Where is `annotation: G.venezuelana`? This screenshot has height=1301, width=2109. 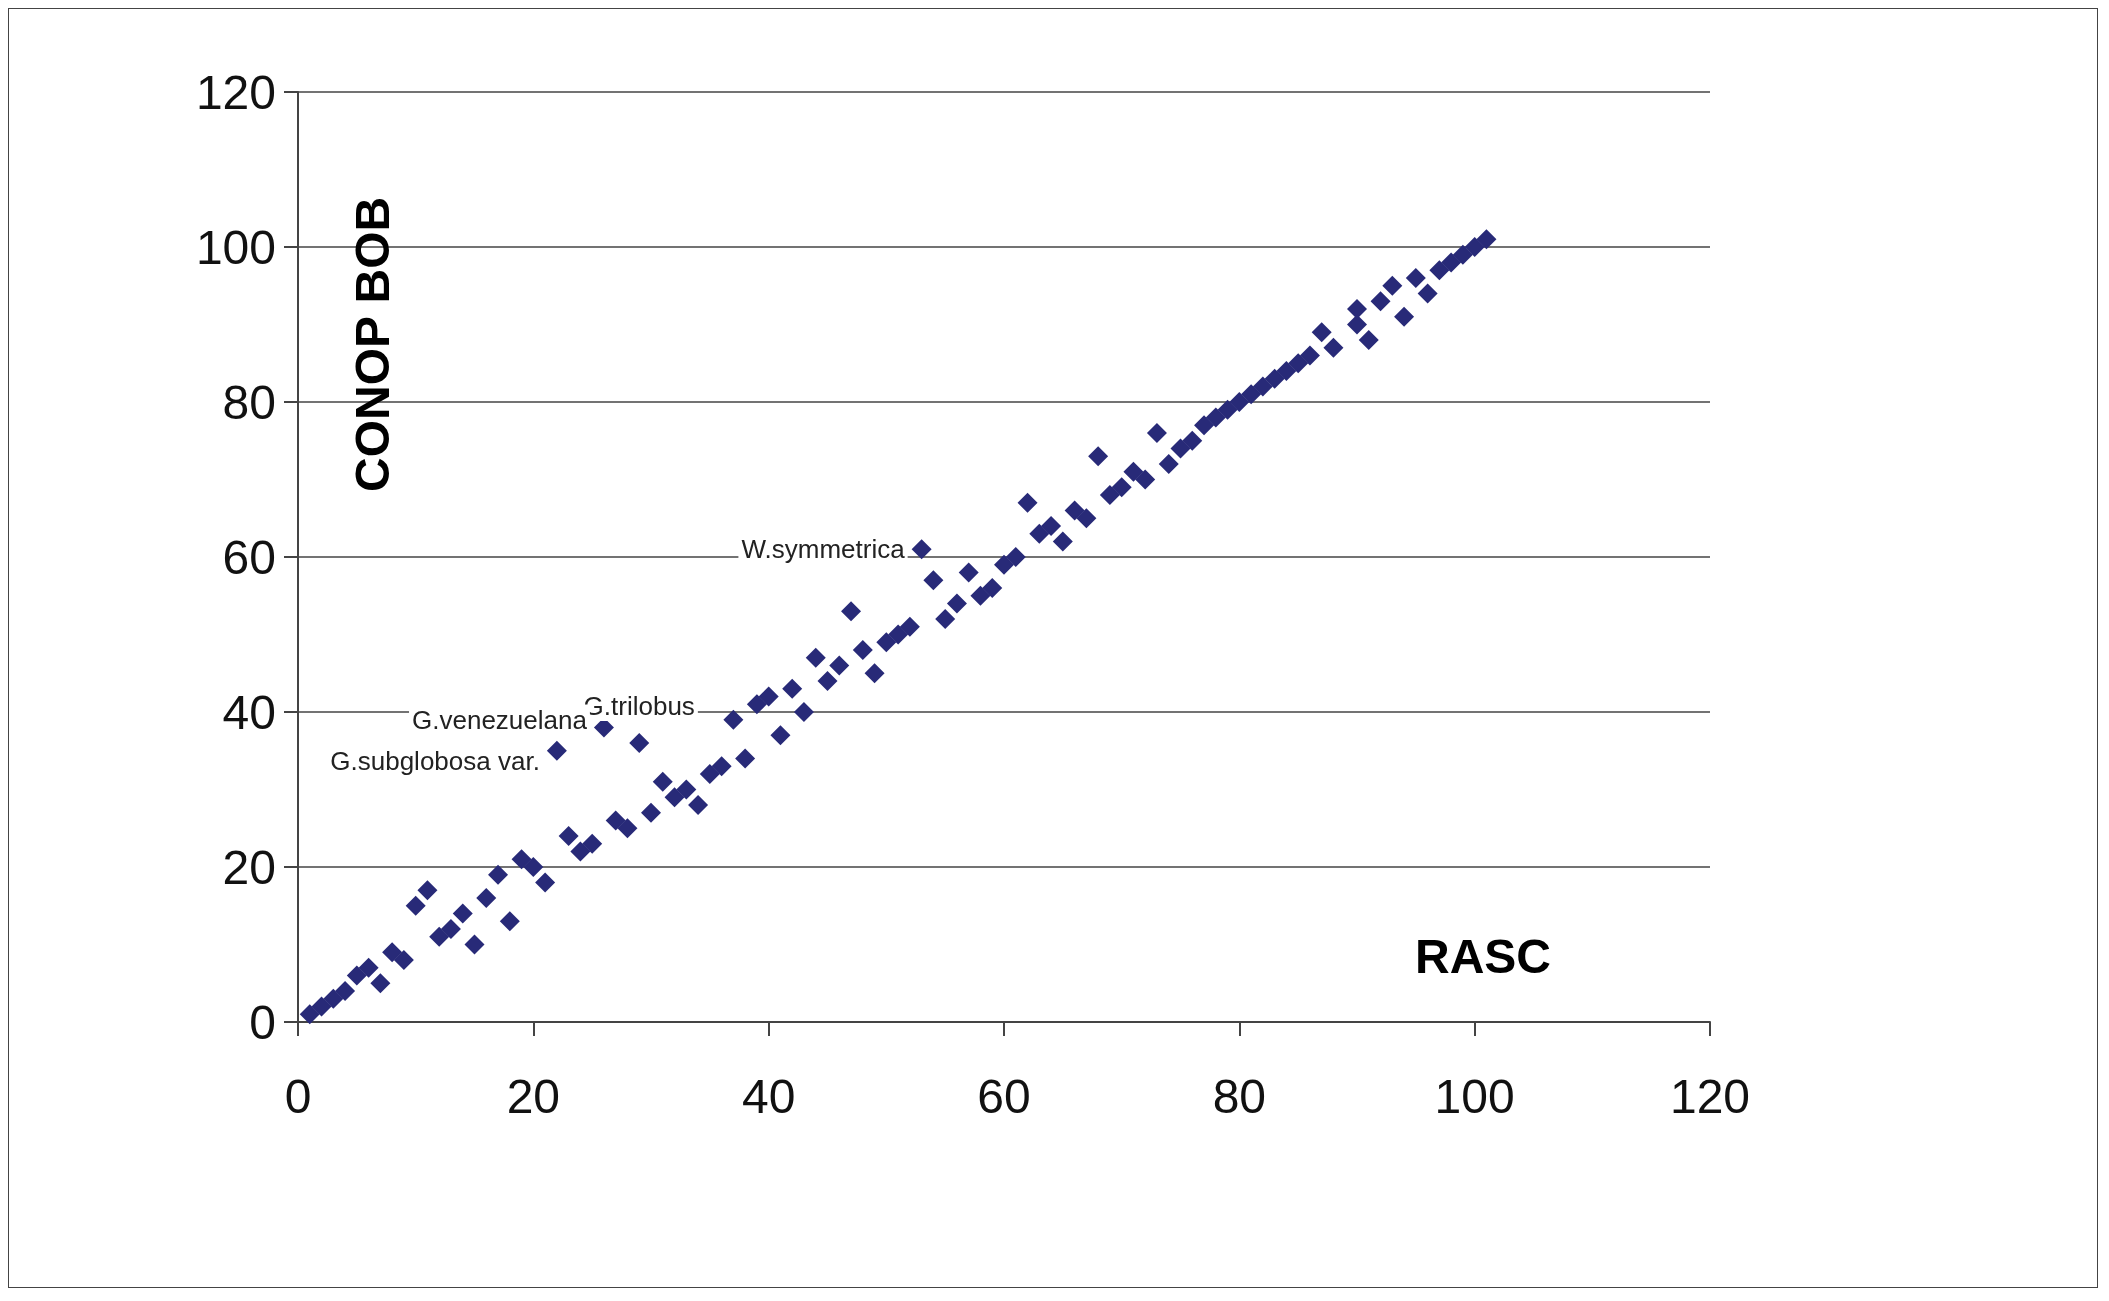
annotation: G.venezuelana is located at coordinates (500, 719).